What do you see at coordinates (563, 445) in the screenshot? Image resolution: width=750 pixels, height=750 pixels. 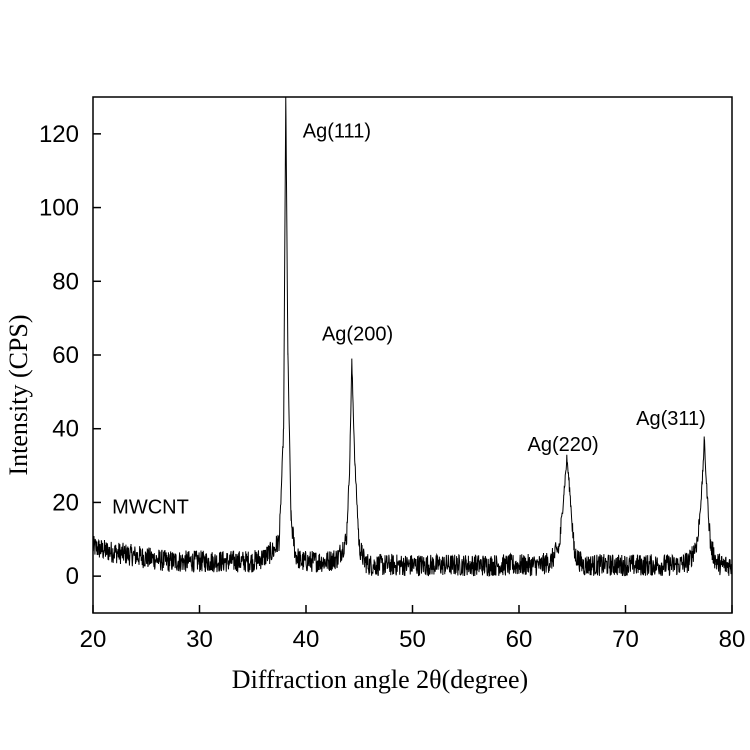 I see `peak-label: Ag(220)` at bounding box center [563, 445].